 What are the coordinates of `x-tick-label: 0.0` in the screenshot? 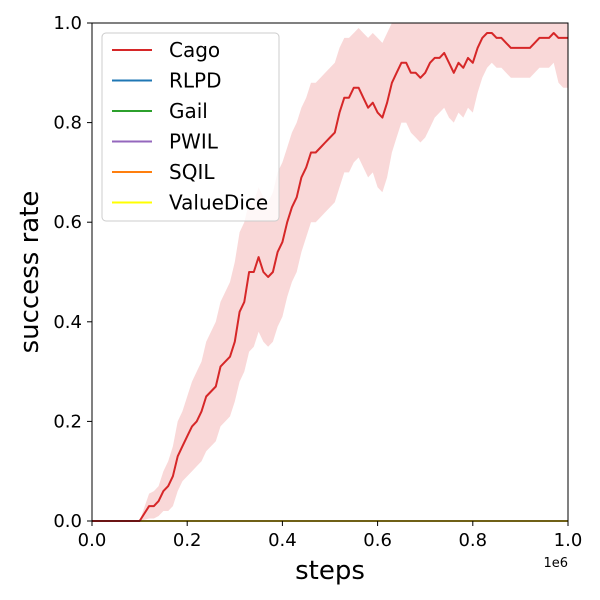 It's located at (92, 540).